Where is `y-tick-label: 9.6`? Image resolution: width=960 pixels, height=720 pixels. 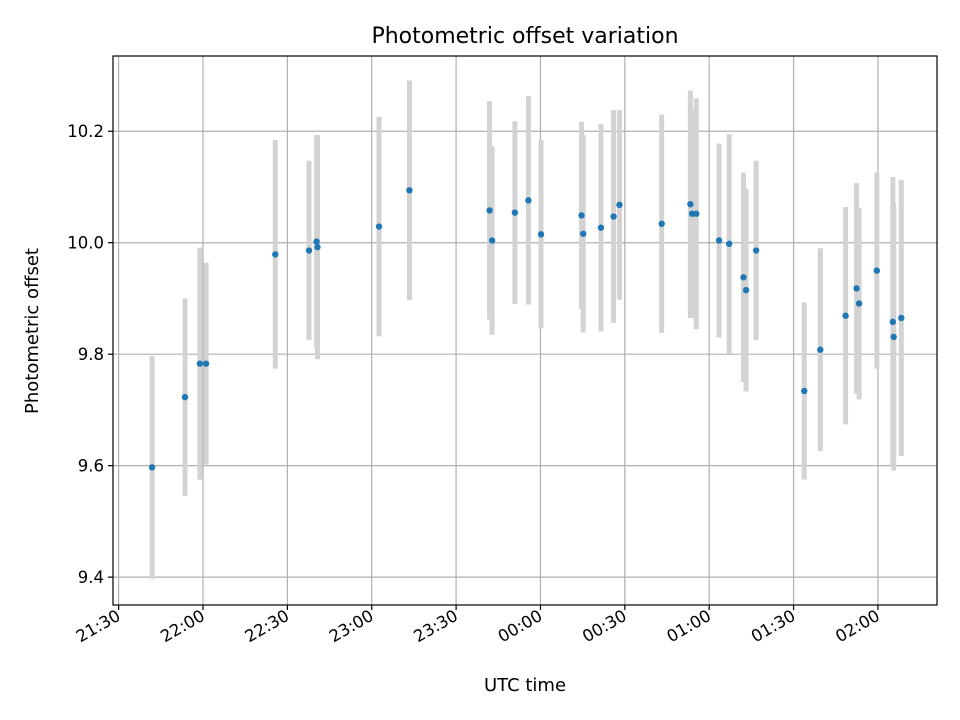
y-tick-label: 9.6 is located at coordinates (91, 466).